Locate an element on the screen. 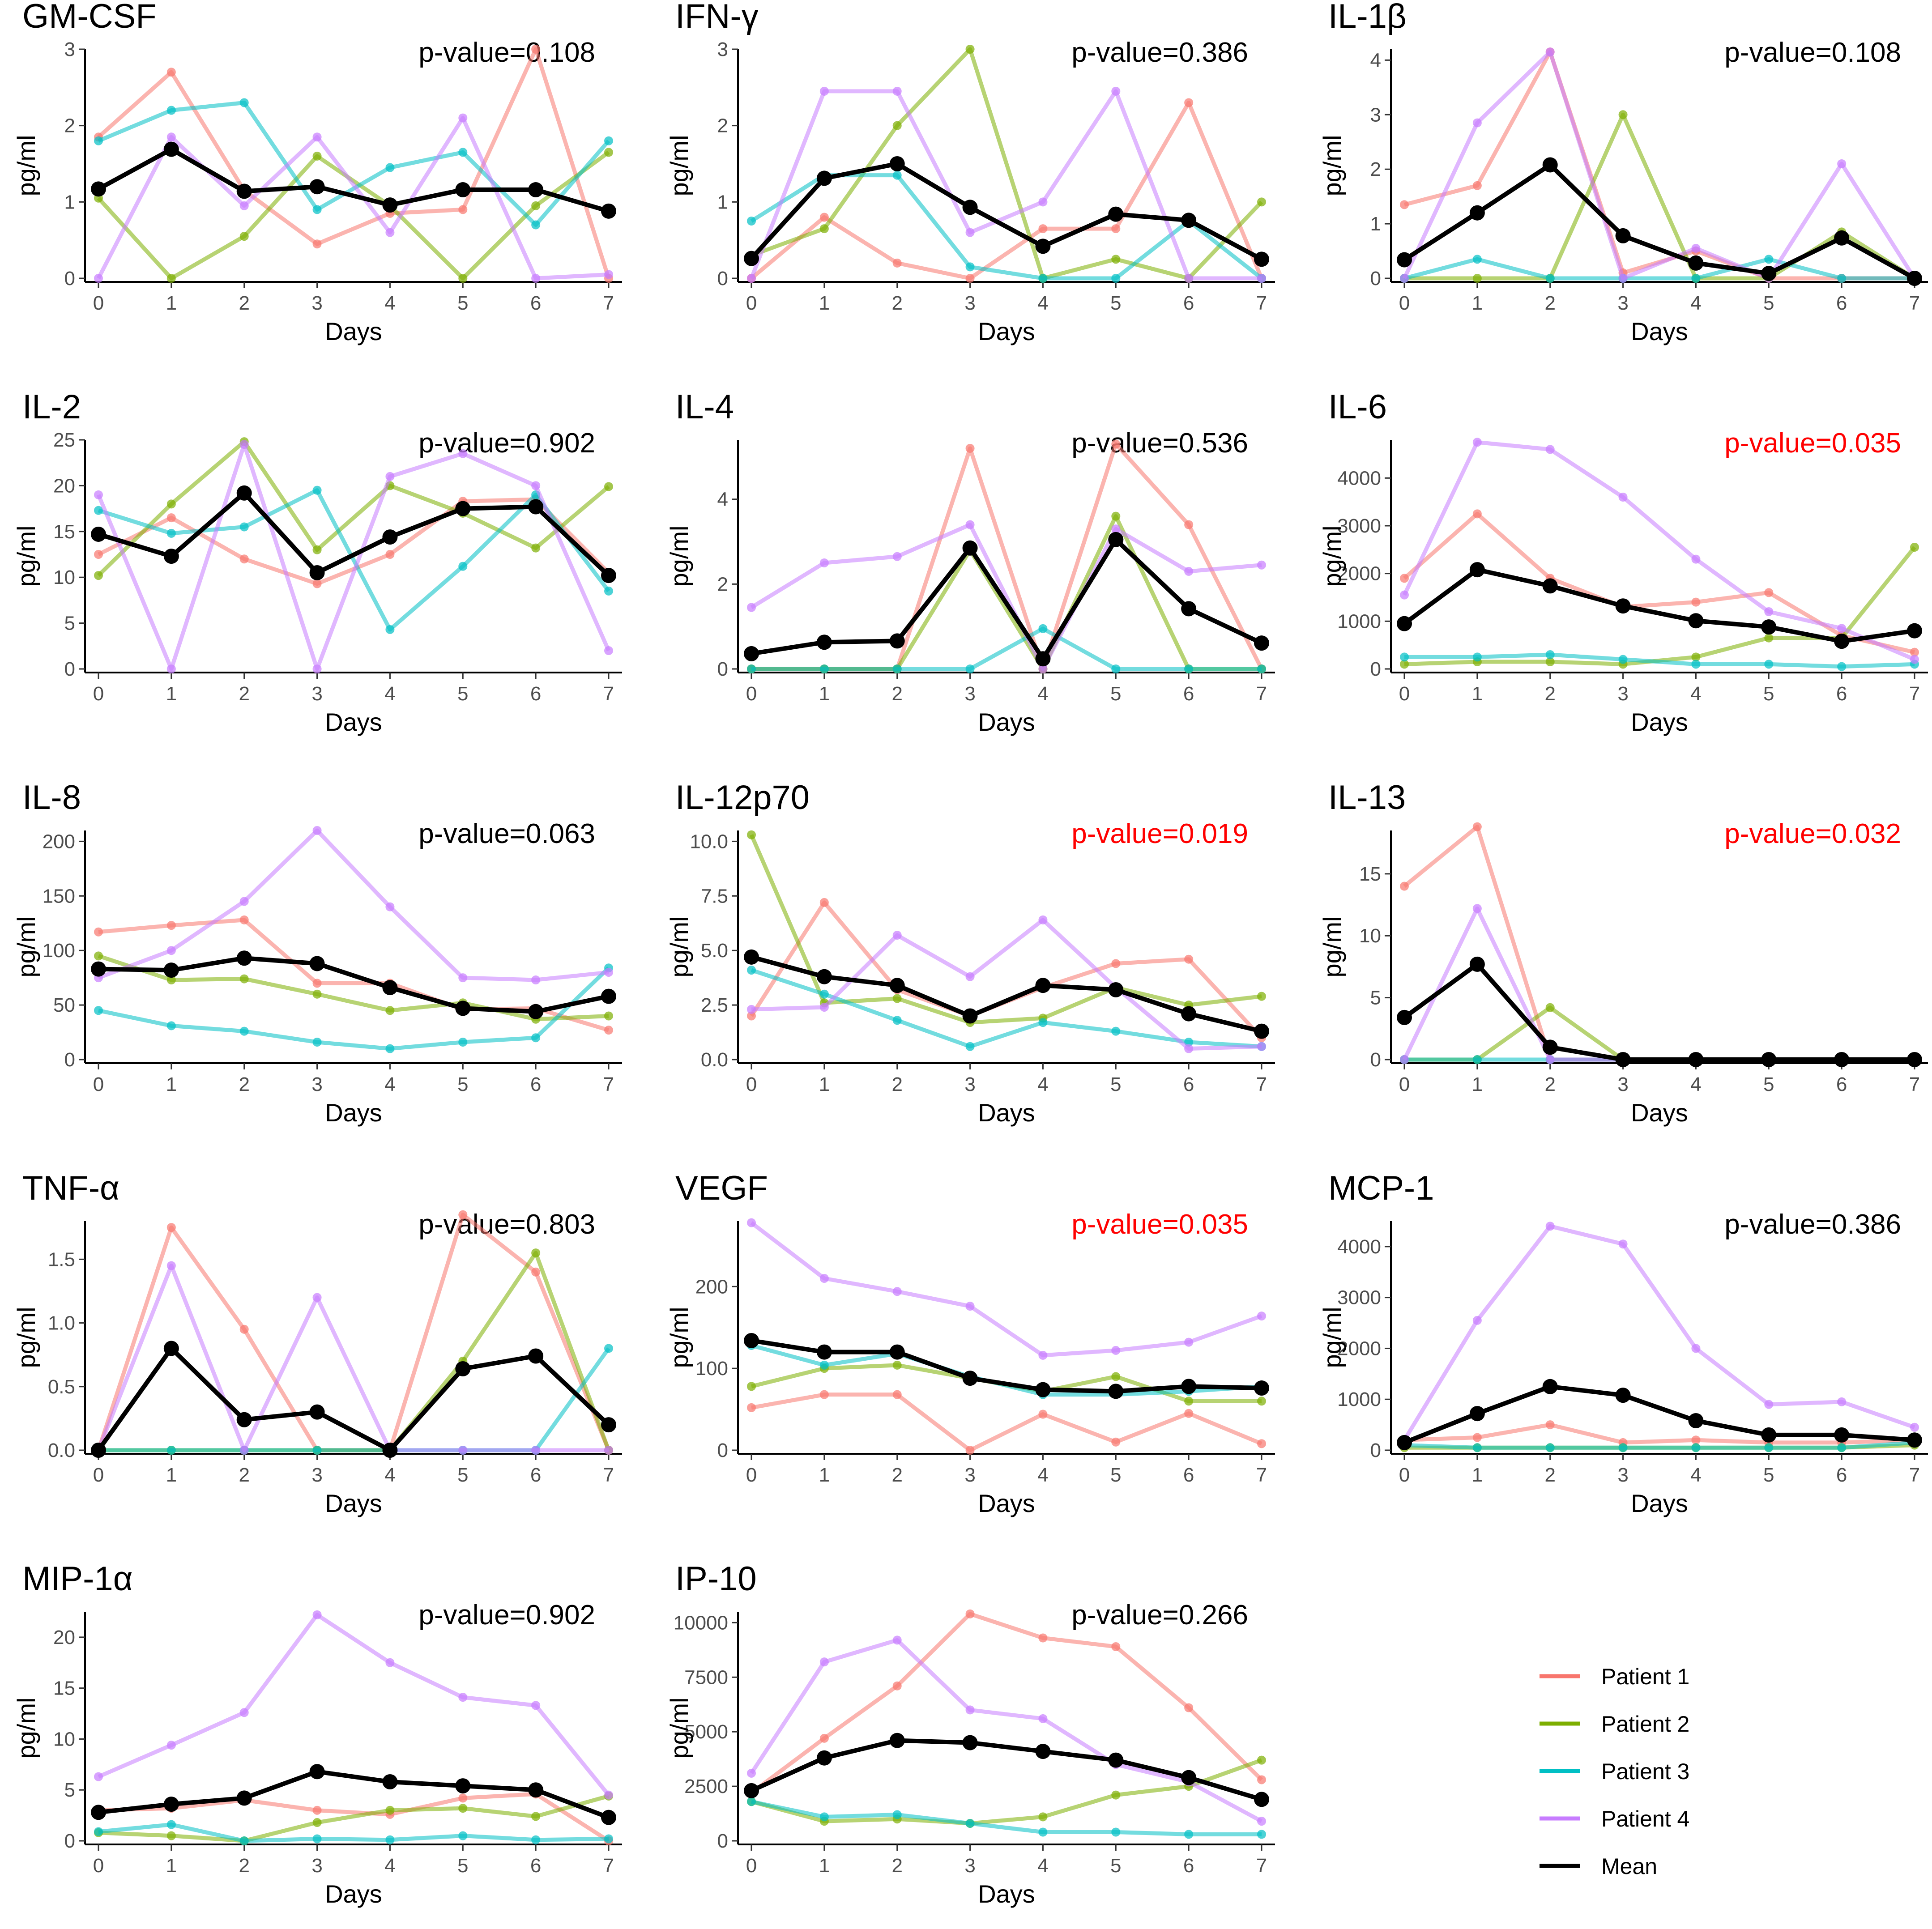 Image resolution: width=1932 pixels, height=1929 pixels. p-value-label: p-value=0.035 is located at coordinates (1812, 443).